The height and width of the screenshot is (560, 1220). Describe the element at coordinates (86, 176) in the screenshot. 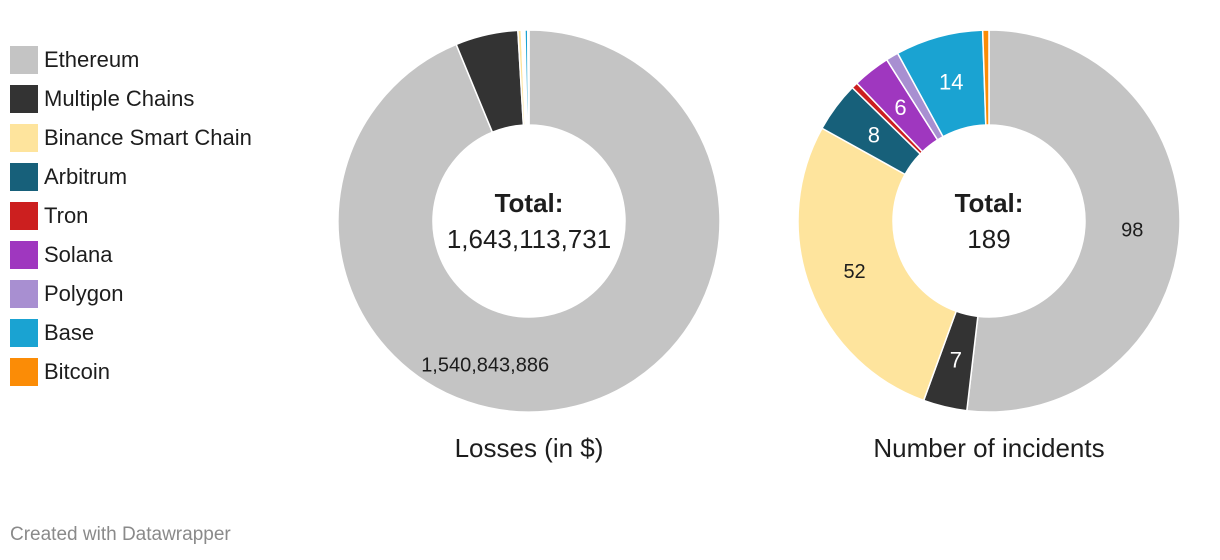

I see `legend-label: Arbitrum` at that location.